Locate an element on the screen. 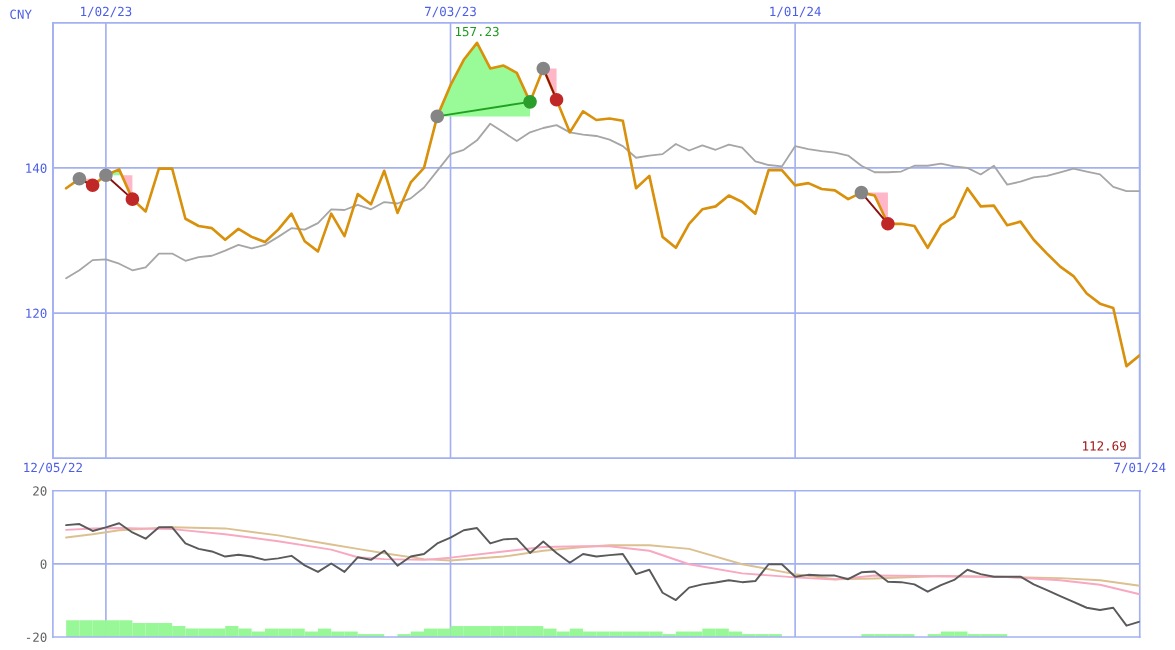 The height and width of the screenshot is (650, 1175). x2-tick-label: 1/01/24 is located at coordinates (795, 12).